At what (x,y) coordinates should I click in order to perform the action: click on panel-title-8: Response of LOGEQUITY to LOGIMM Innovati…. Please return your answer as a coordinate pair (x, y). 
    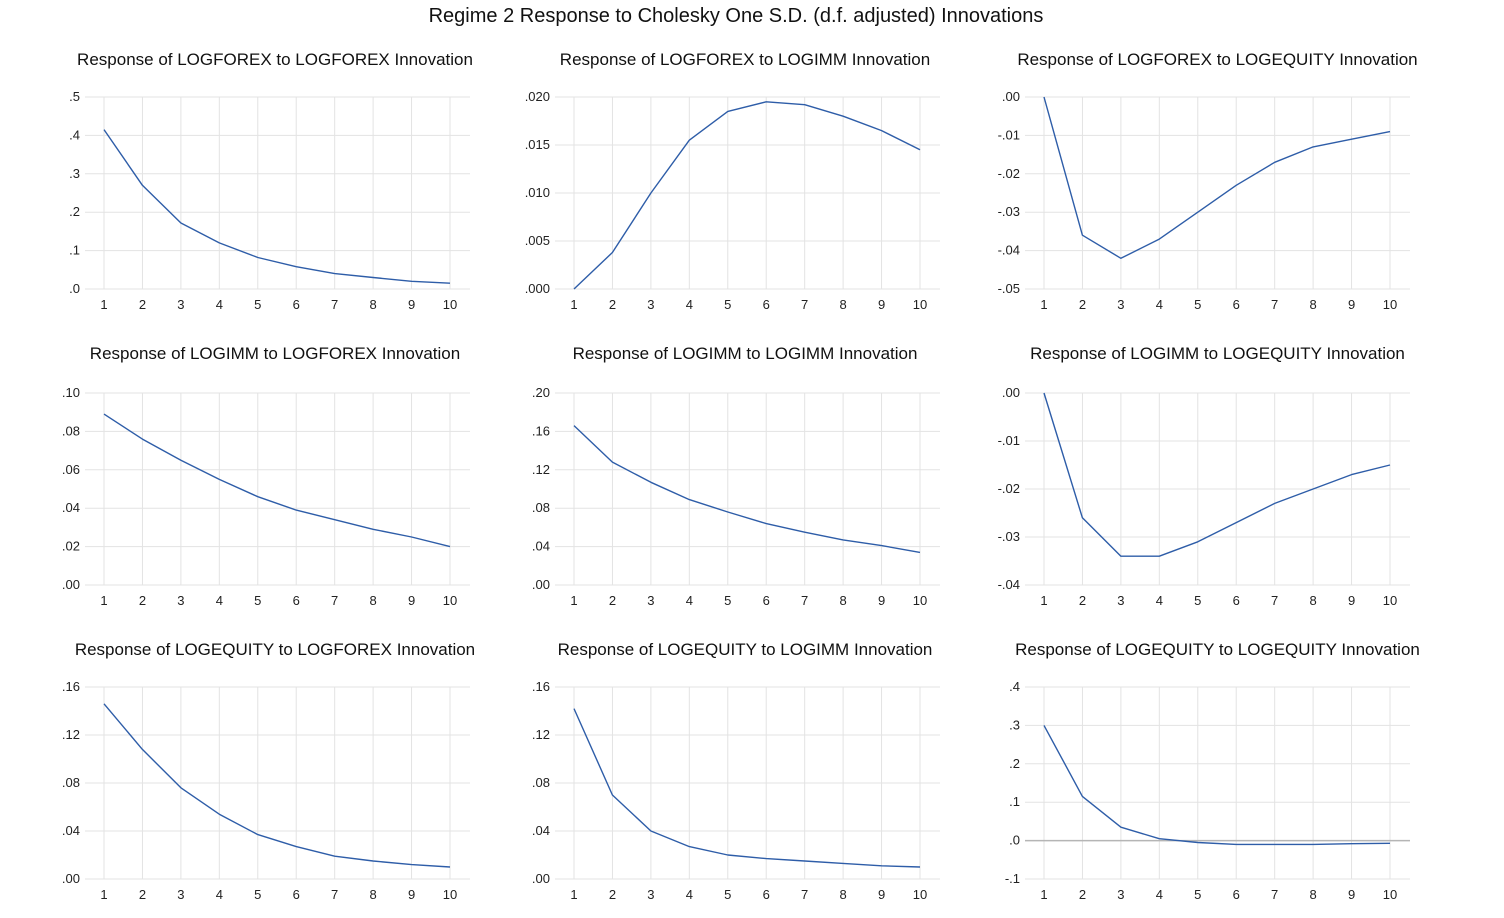
    Looking at the image, I should click on (745, 649).